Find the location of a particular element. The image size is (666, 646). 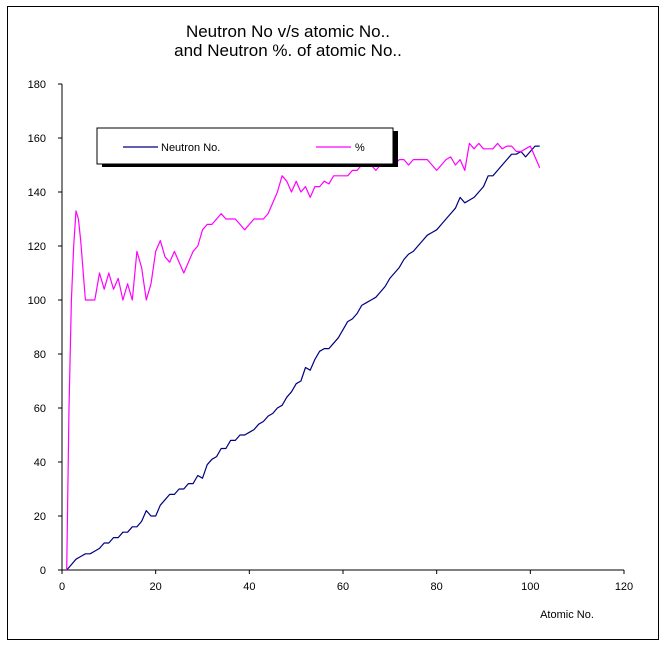

chart-title-line: Neutron No v/s atomic No.. is located at coordinates (288, 31).